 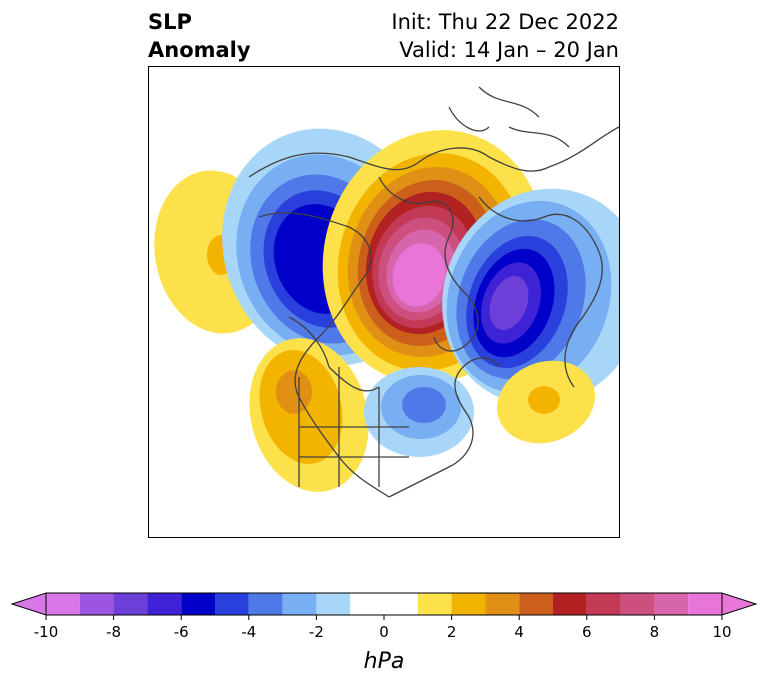 I want to click on colorbar-tick-label: -8, so click(x=113, y=632).